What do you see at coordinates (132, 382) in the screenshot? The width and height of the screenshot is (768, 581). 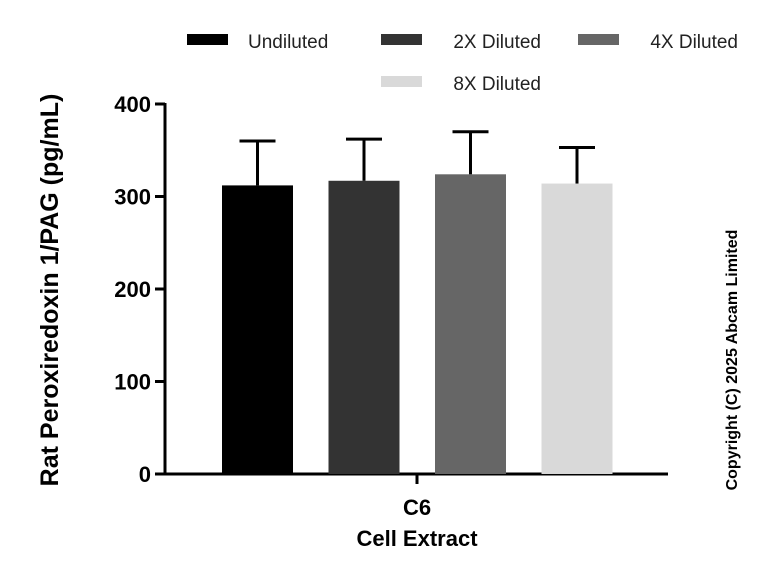 I see `y-tick-label: 100` at bounding box center [132, 382].